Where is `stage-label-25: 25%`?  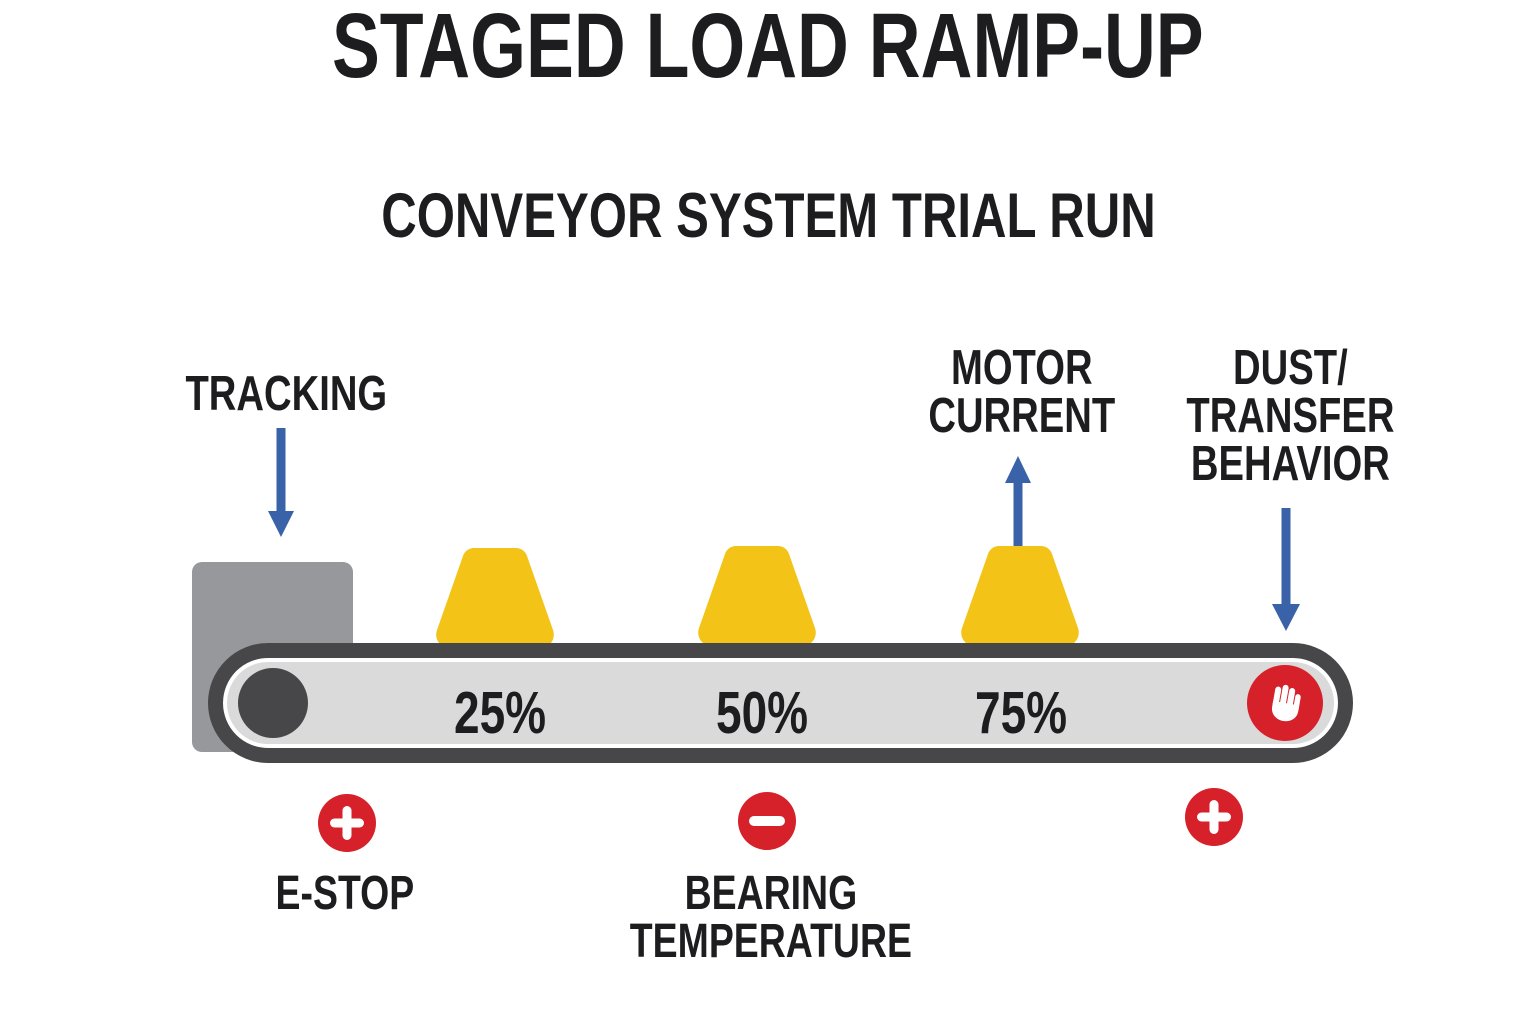 stage-label-25: 25% is located at coordinates (500, 713).